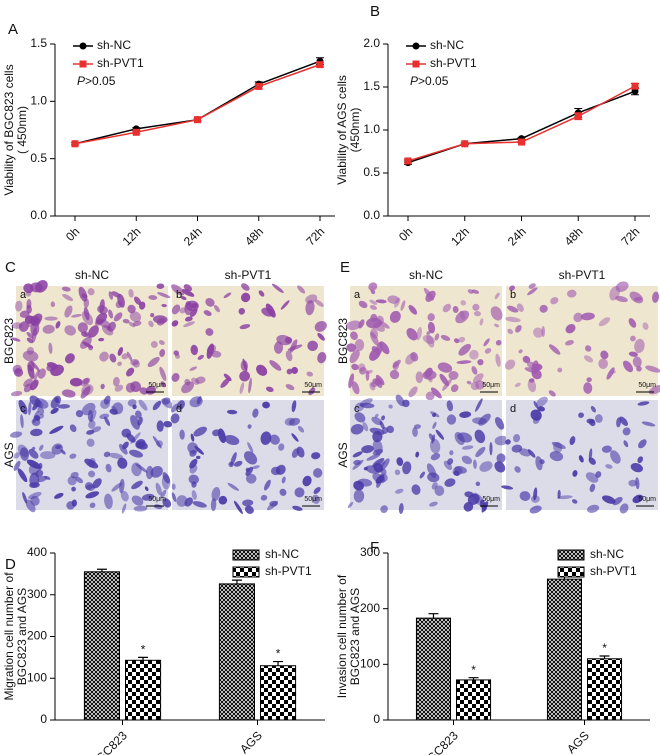 The width and height of the screenshot is (660, 755). What do you see at coordinates (179, 295) in the screenshot?
I see `tile-label: b` at bounding box center [179, 295].